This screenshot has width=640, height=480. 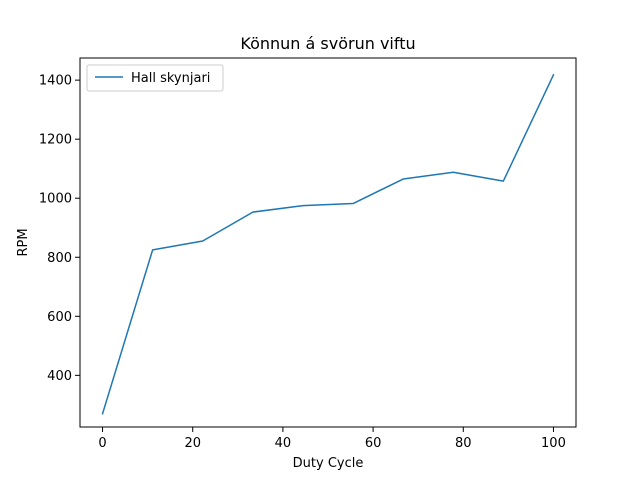 I want to click on x-axis-label: Duty Cycle, so click(x=328, y=463).